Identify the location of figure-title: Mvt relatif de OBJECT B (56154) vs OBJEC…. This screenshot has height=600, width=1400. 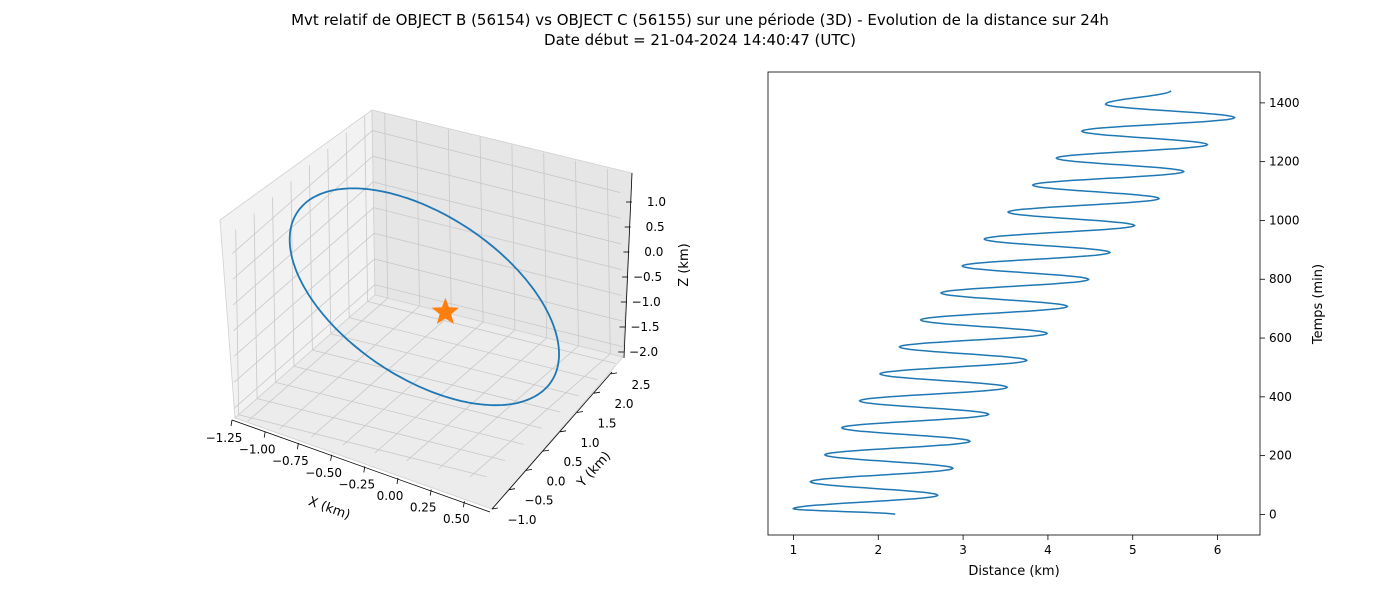
(700, 20).